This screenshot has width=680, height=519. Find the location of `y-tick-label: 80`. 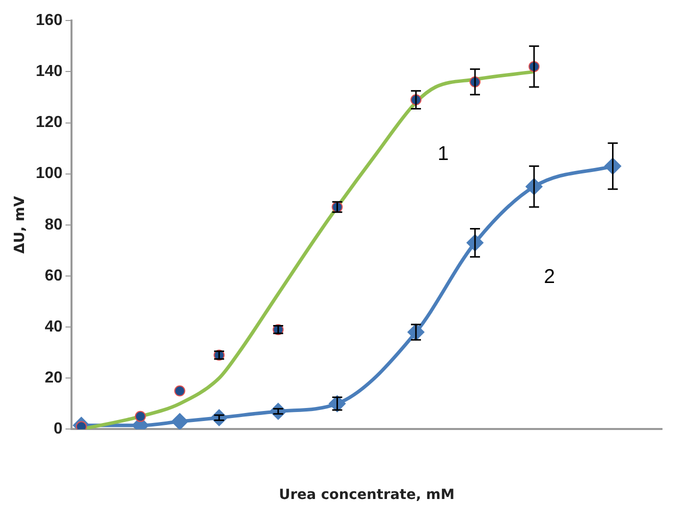

y-tick-label: 80 is located at coordinates (53, 225).